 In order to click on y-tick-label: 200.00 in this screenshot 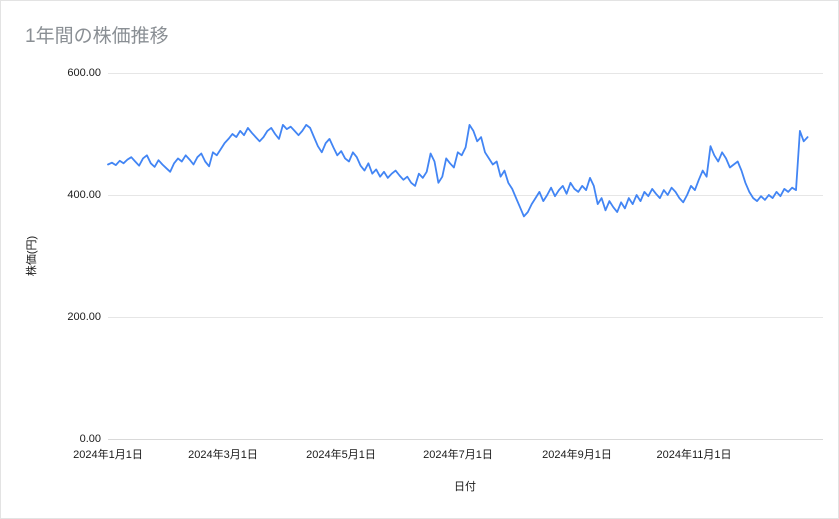, I will do `click(84, 317)`.